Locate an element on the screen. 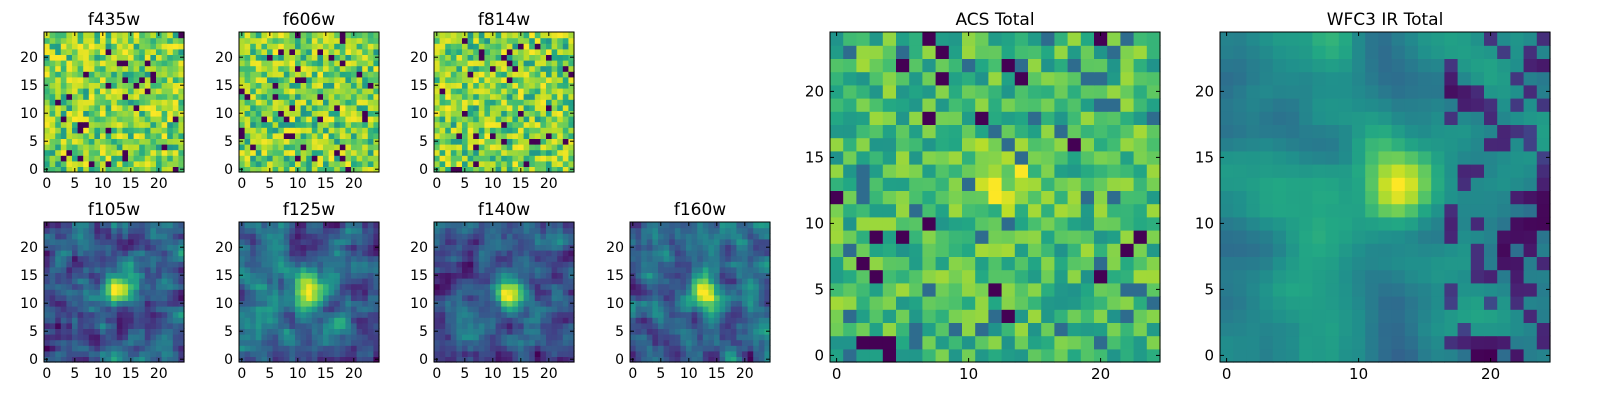  x-tick-label: 0 is located at coordinates (46, 184).